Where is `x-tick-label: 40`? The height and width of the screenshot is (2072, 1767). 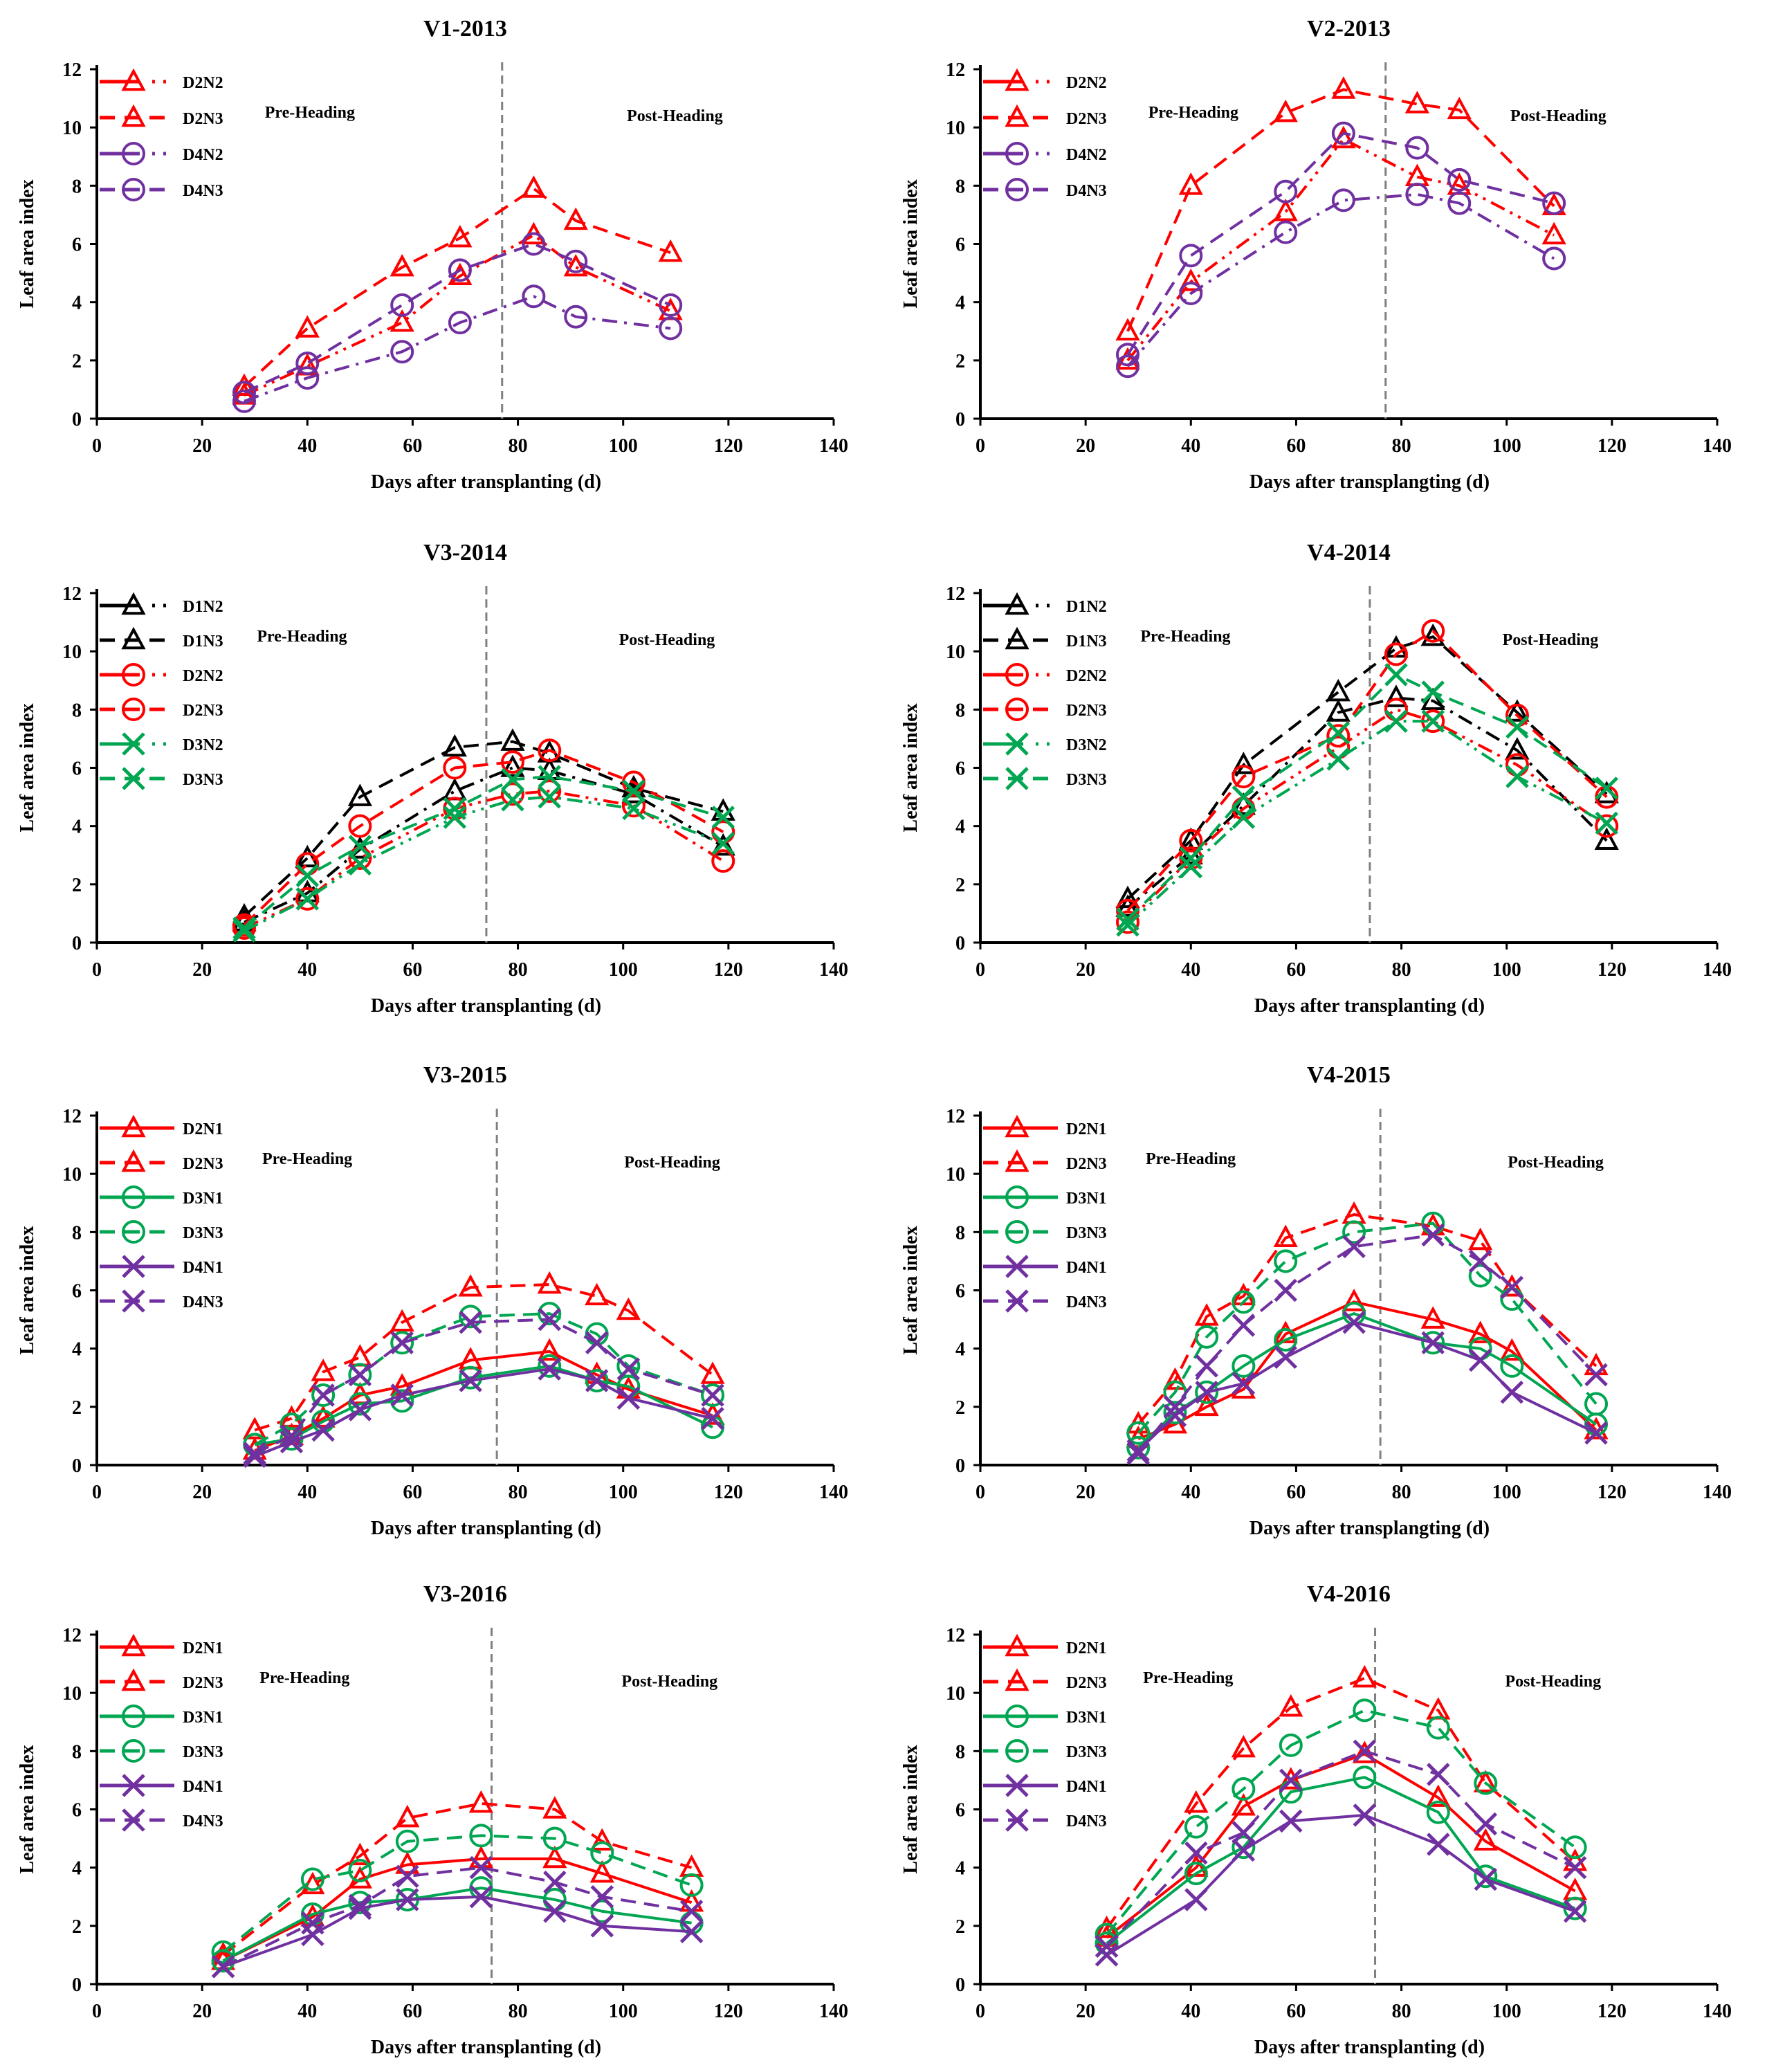
x-tick-label: 40 is located at coordinates (1191, 970).